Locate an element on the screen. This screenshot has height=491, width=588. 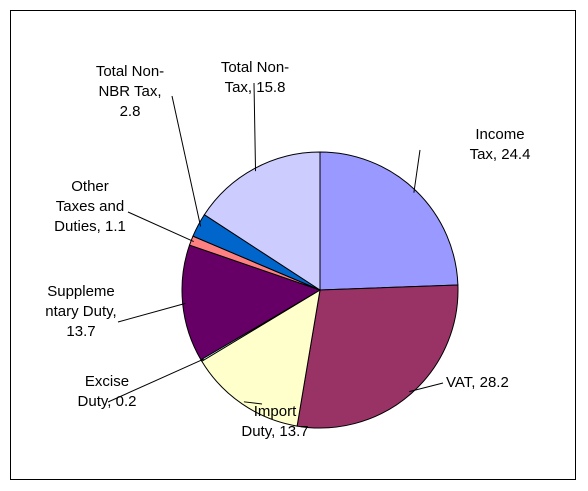
data-label: Suppleme ntary Duty, 13.7 is located at coordinates (81, 311).